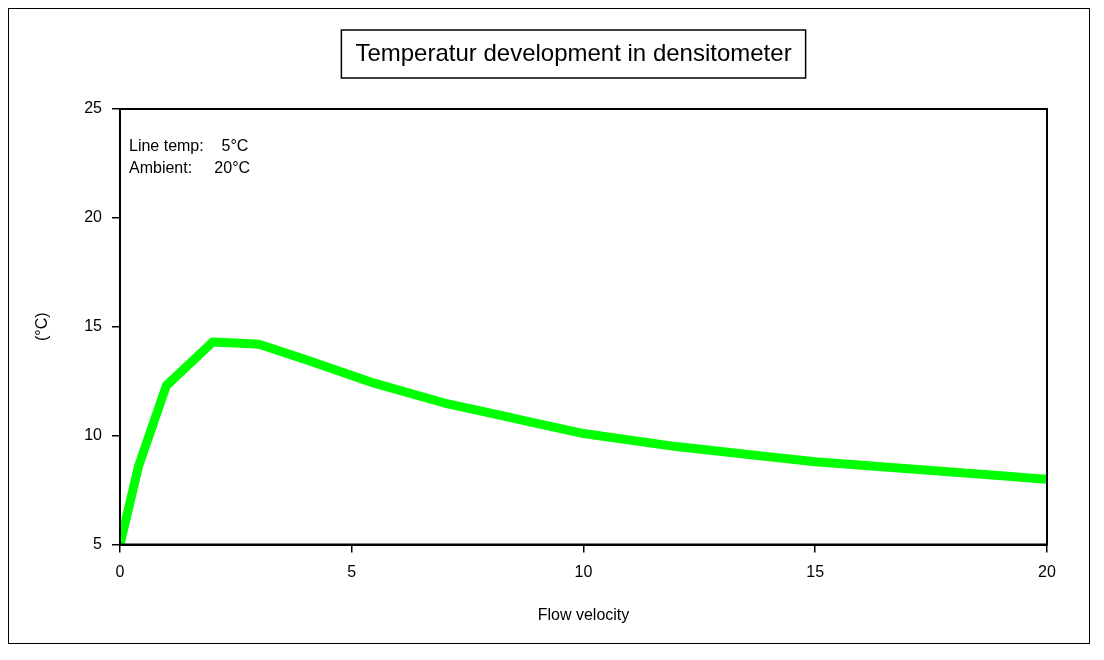 Image resolution: width=1104 pixels, height=660 pixels. I want to click on x-tick-label: 0, so click(120, 571).